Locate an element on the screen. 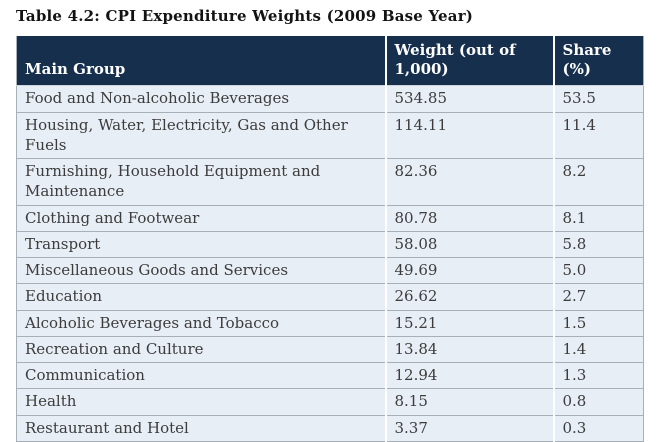 The height and width of the screenshot is (442, 658). cell-share: 5.0 is located at coordinates (598, 270).